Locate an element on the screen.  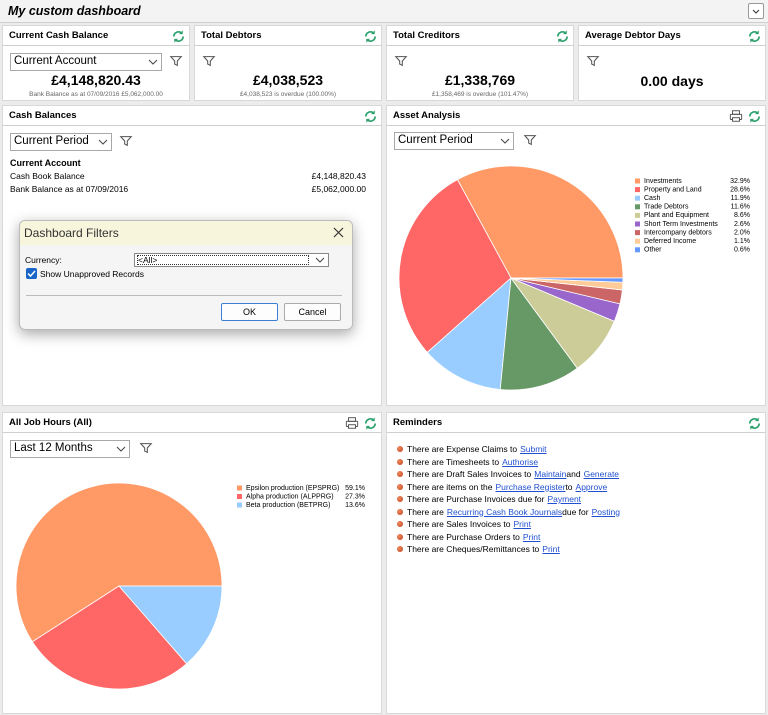
dropdown: Current Account is located at coordinates (86, 62).